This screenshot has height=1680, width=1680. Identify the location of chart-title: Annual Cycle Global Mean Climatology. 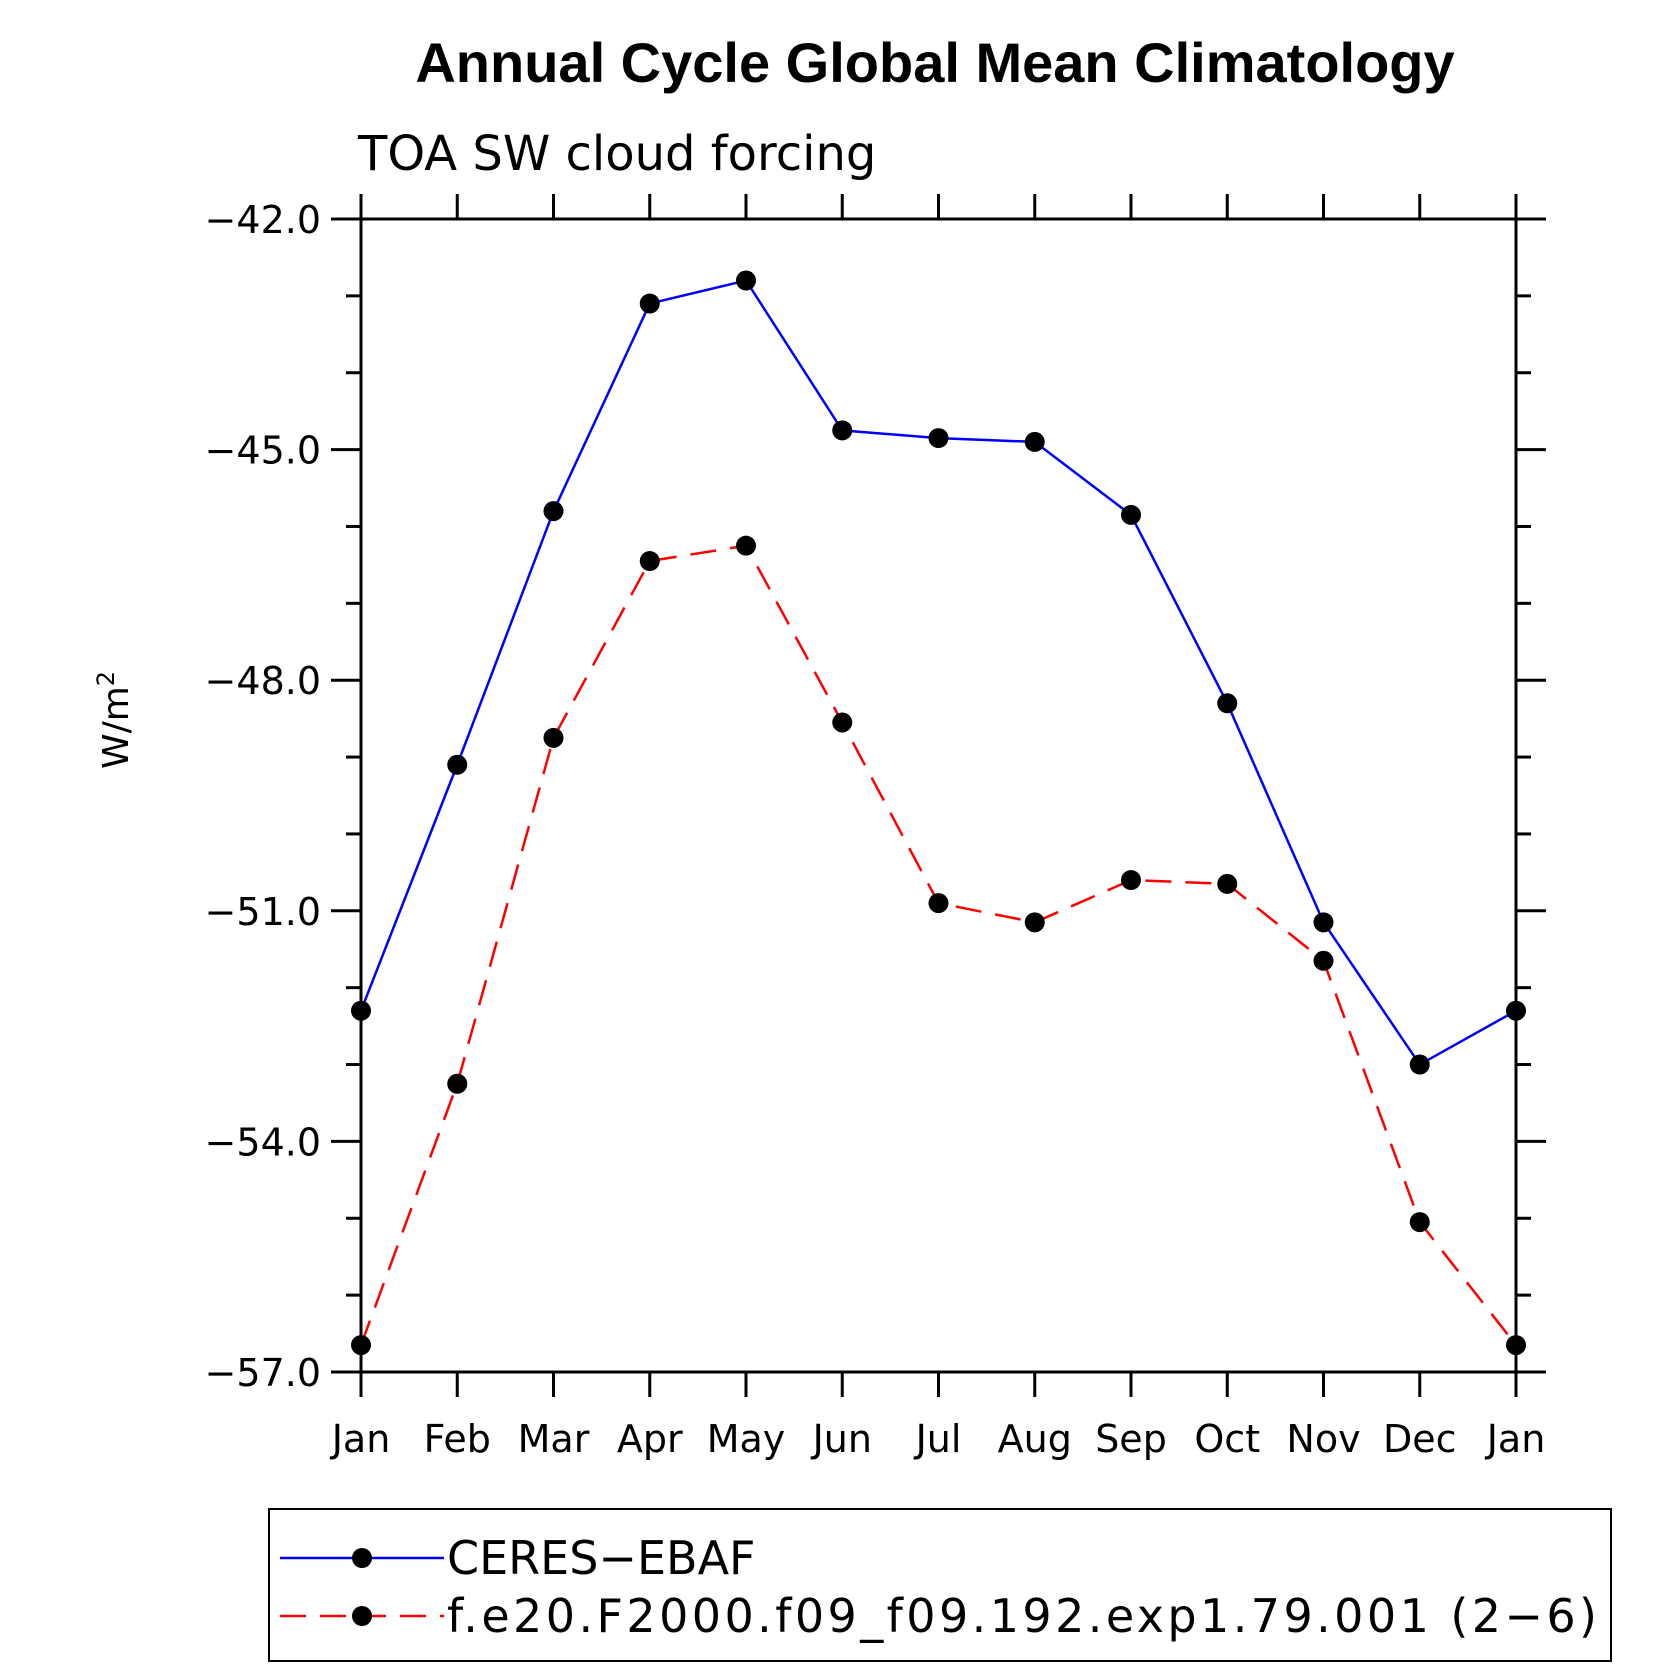
(934, 62).